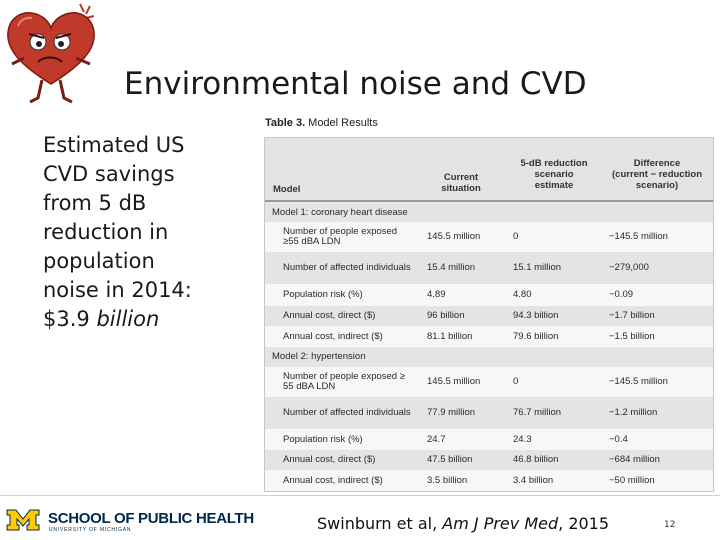 This screenshot has width=720, height=540. What do you see at coordinates (451, 412) in the screenshot?
I see `cell-current: 77.9 million` at bounding box center [451, 412].